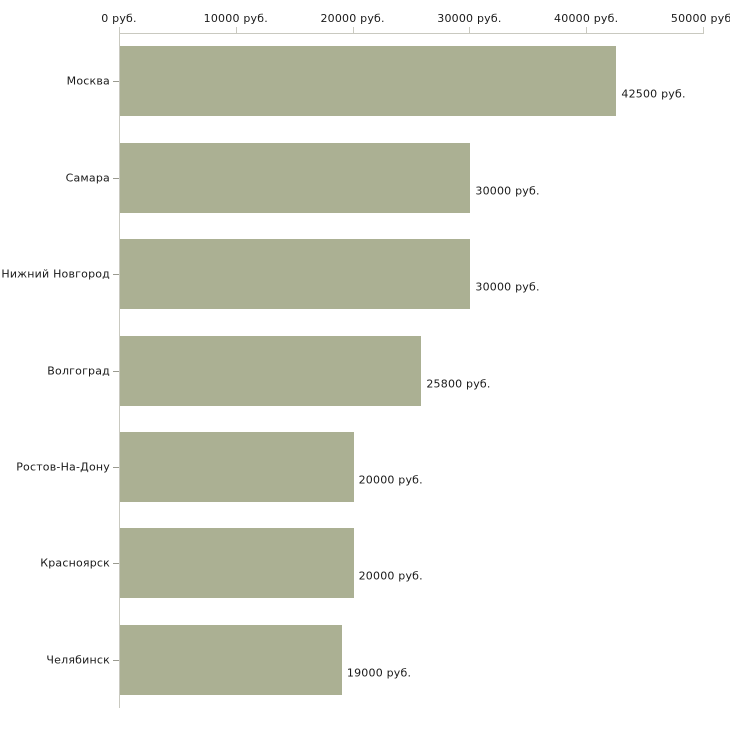 The width and height of the screenshot is (730, 730). I want to click on y-axis-category-label: Волгоград, so click(78, 370).